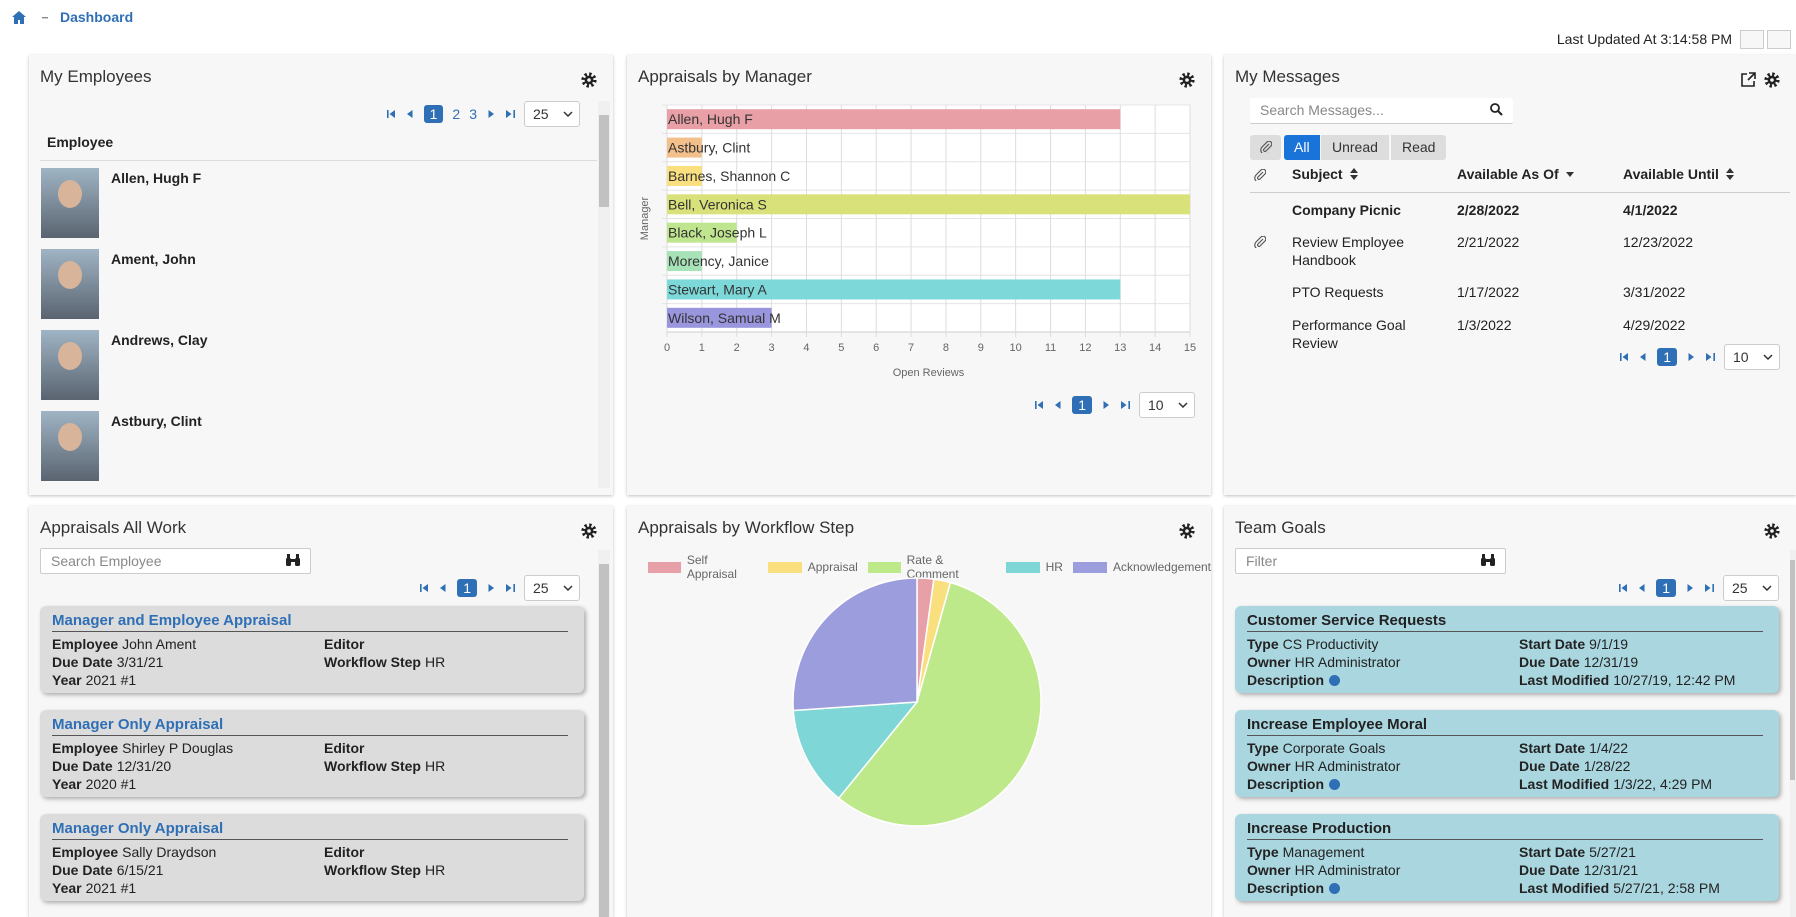 This screenshot has height=917, width=1796. Describe the element at coordinates (156, 421) in the screenshot. I see `employee-name: Astbury, Clint` at that location.